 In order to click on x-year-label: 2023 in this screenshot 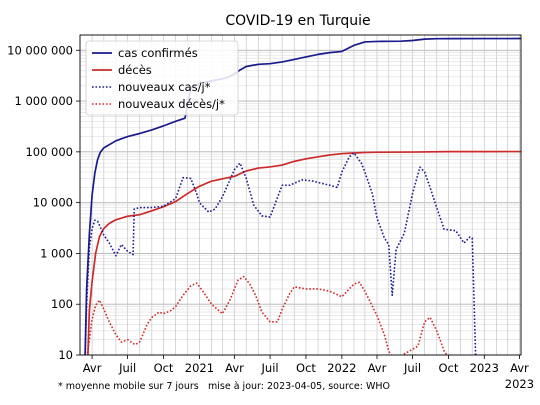, I will do `click(519, 384)`.